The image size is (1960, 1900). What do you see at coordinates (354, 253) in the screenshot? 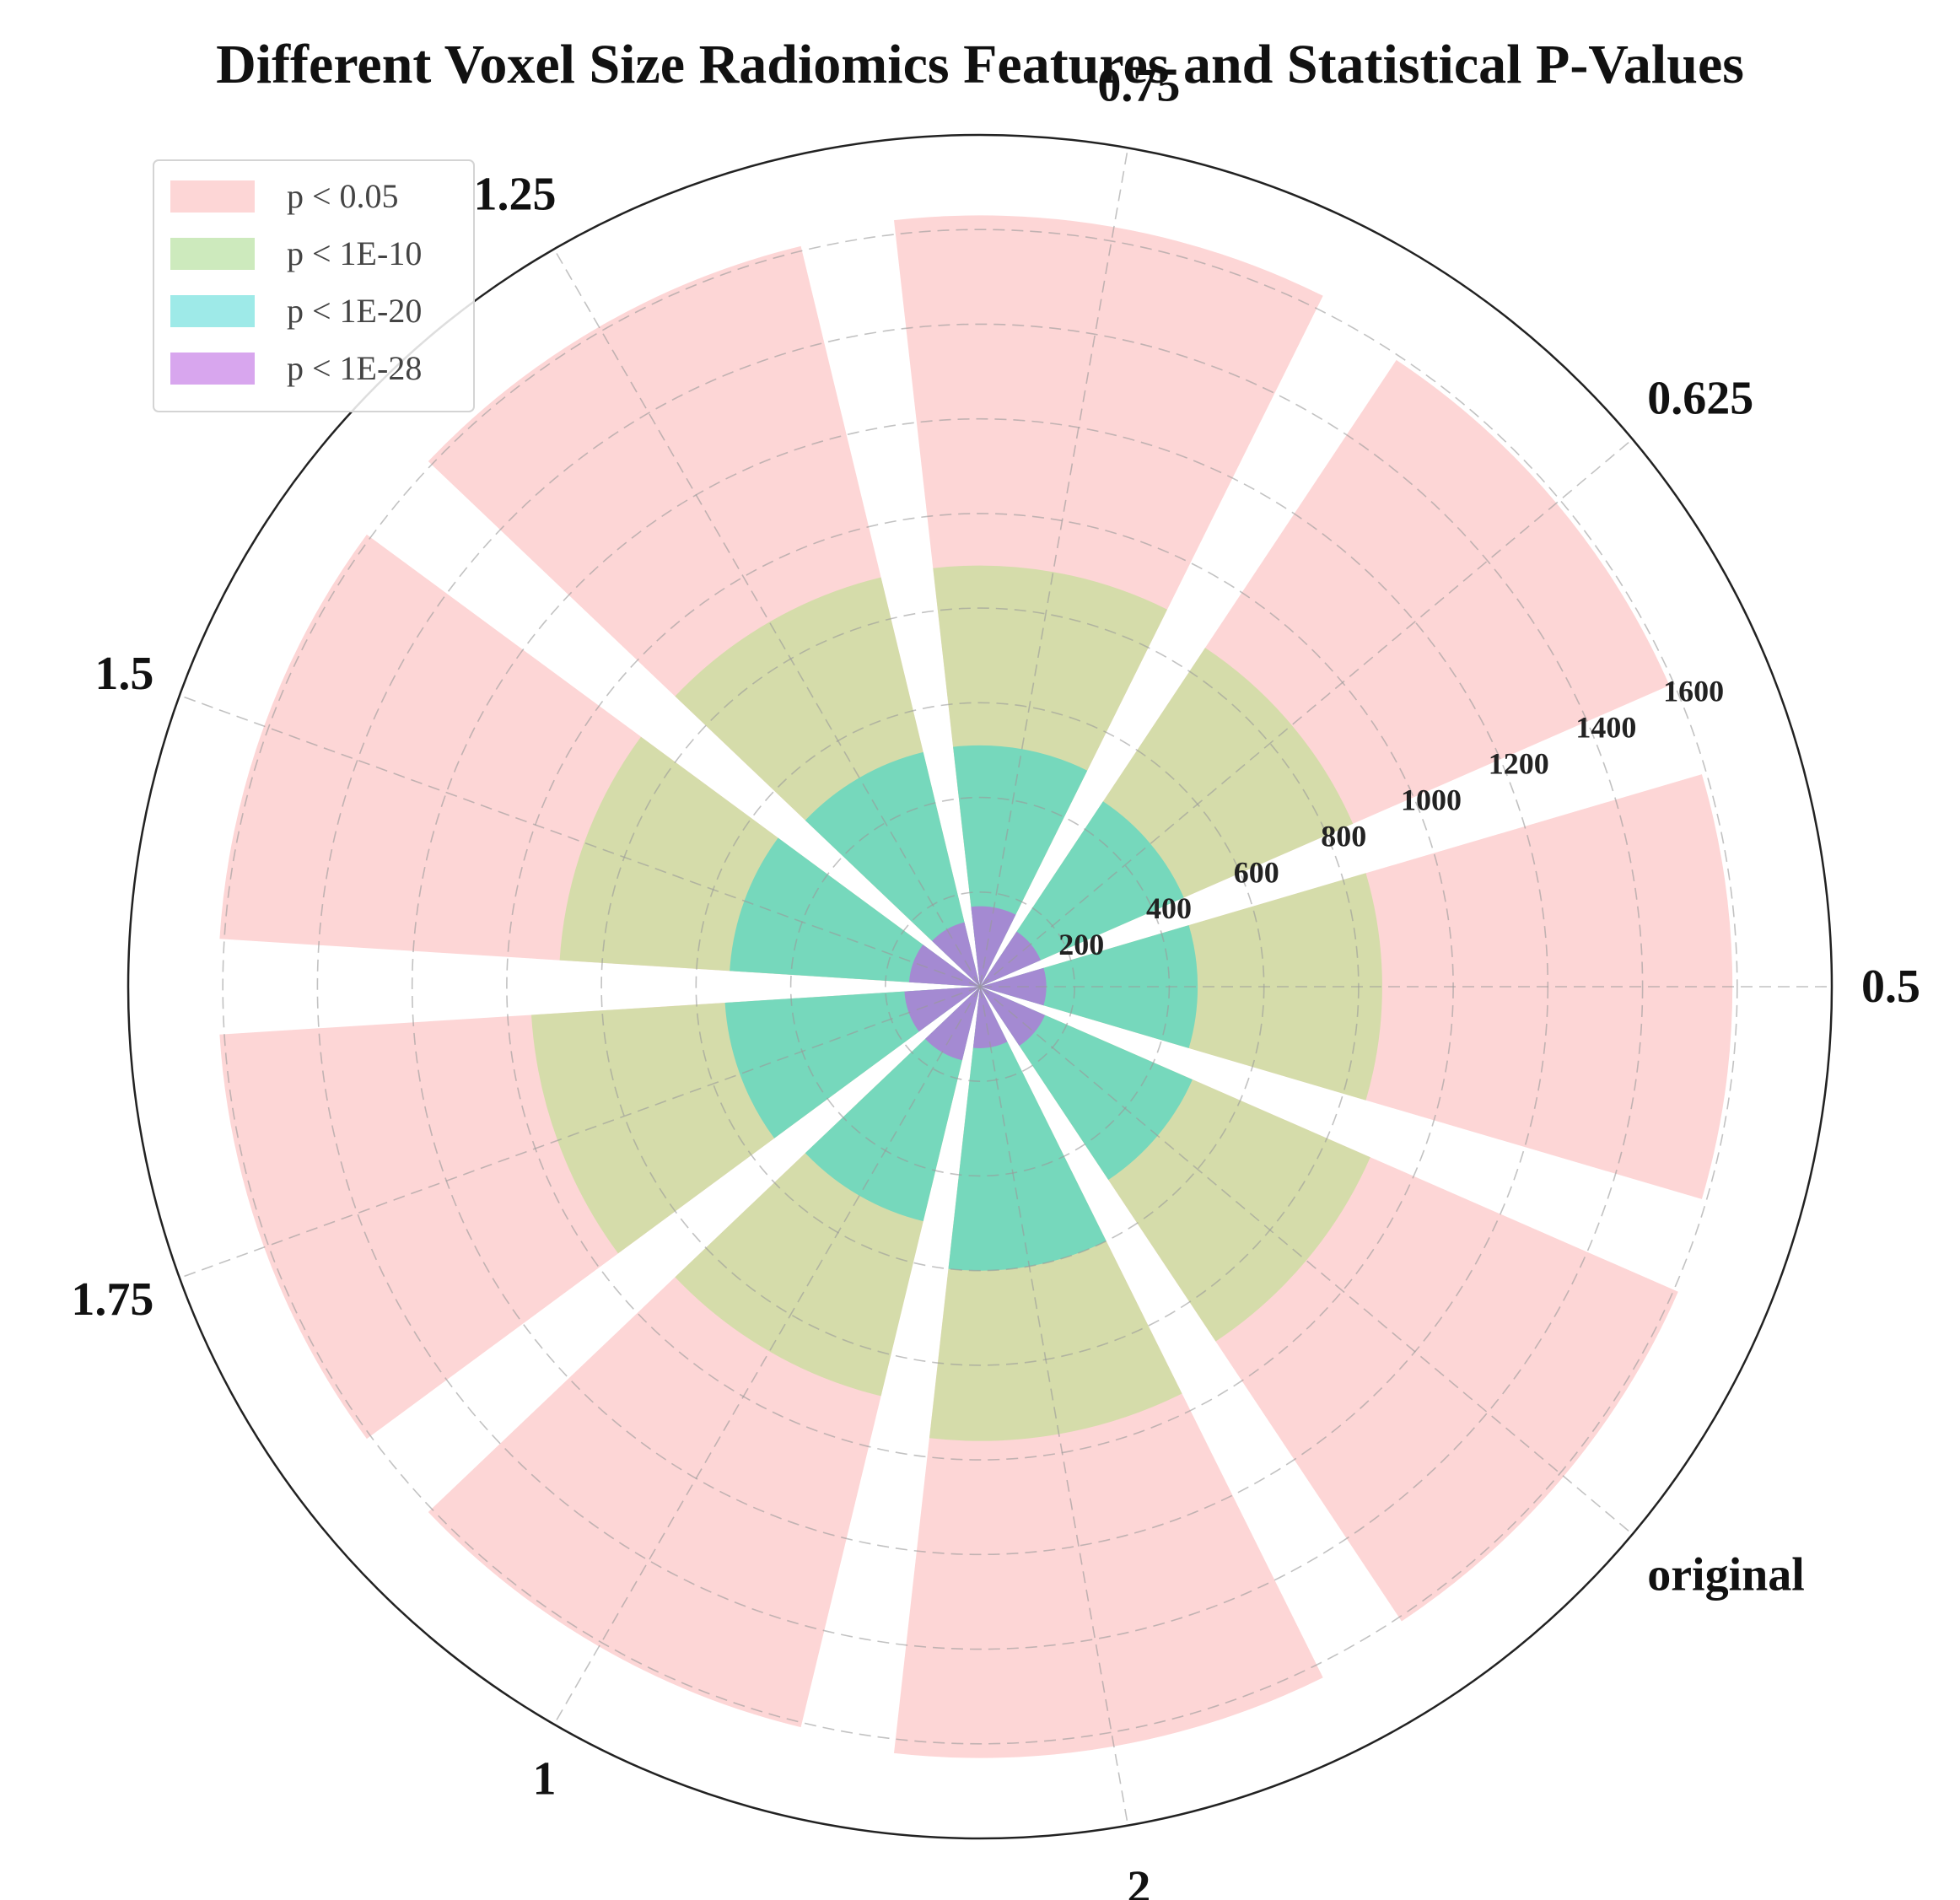
I see `legend-label: p < 1E-10` at bounding box center [354, 253].